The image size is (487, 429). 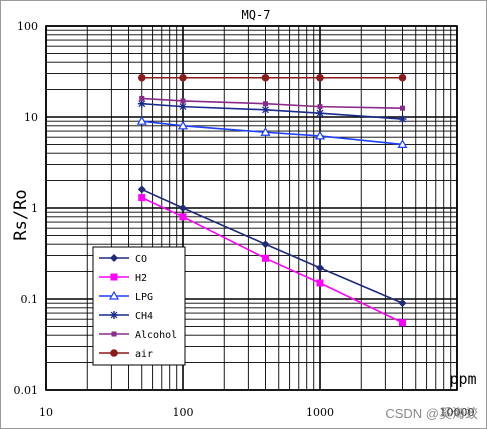 What do you see at coordinates (144, 297) in the screenshot?
I see `legend-label-lpg: LPG` at bounding box center [144, 297].